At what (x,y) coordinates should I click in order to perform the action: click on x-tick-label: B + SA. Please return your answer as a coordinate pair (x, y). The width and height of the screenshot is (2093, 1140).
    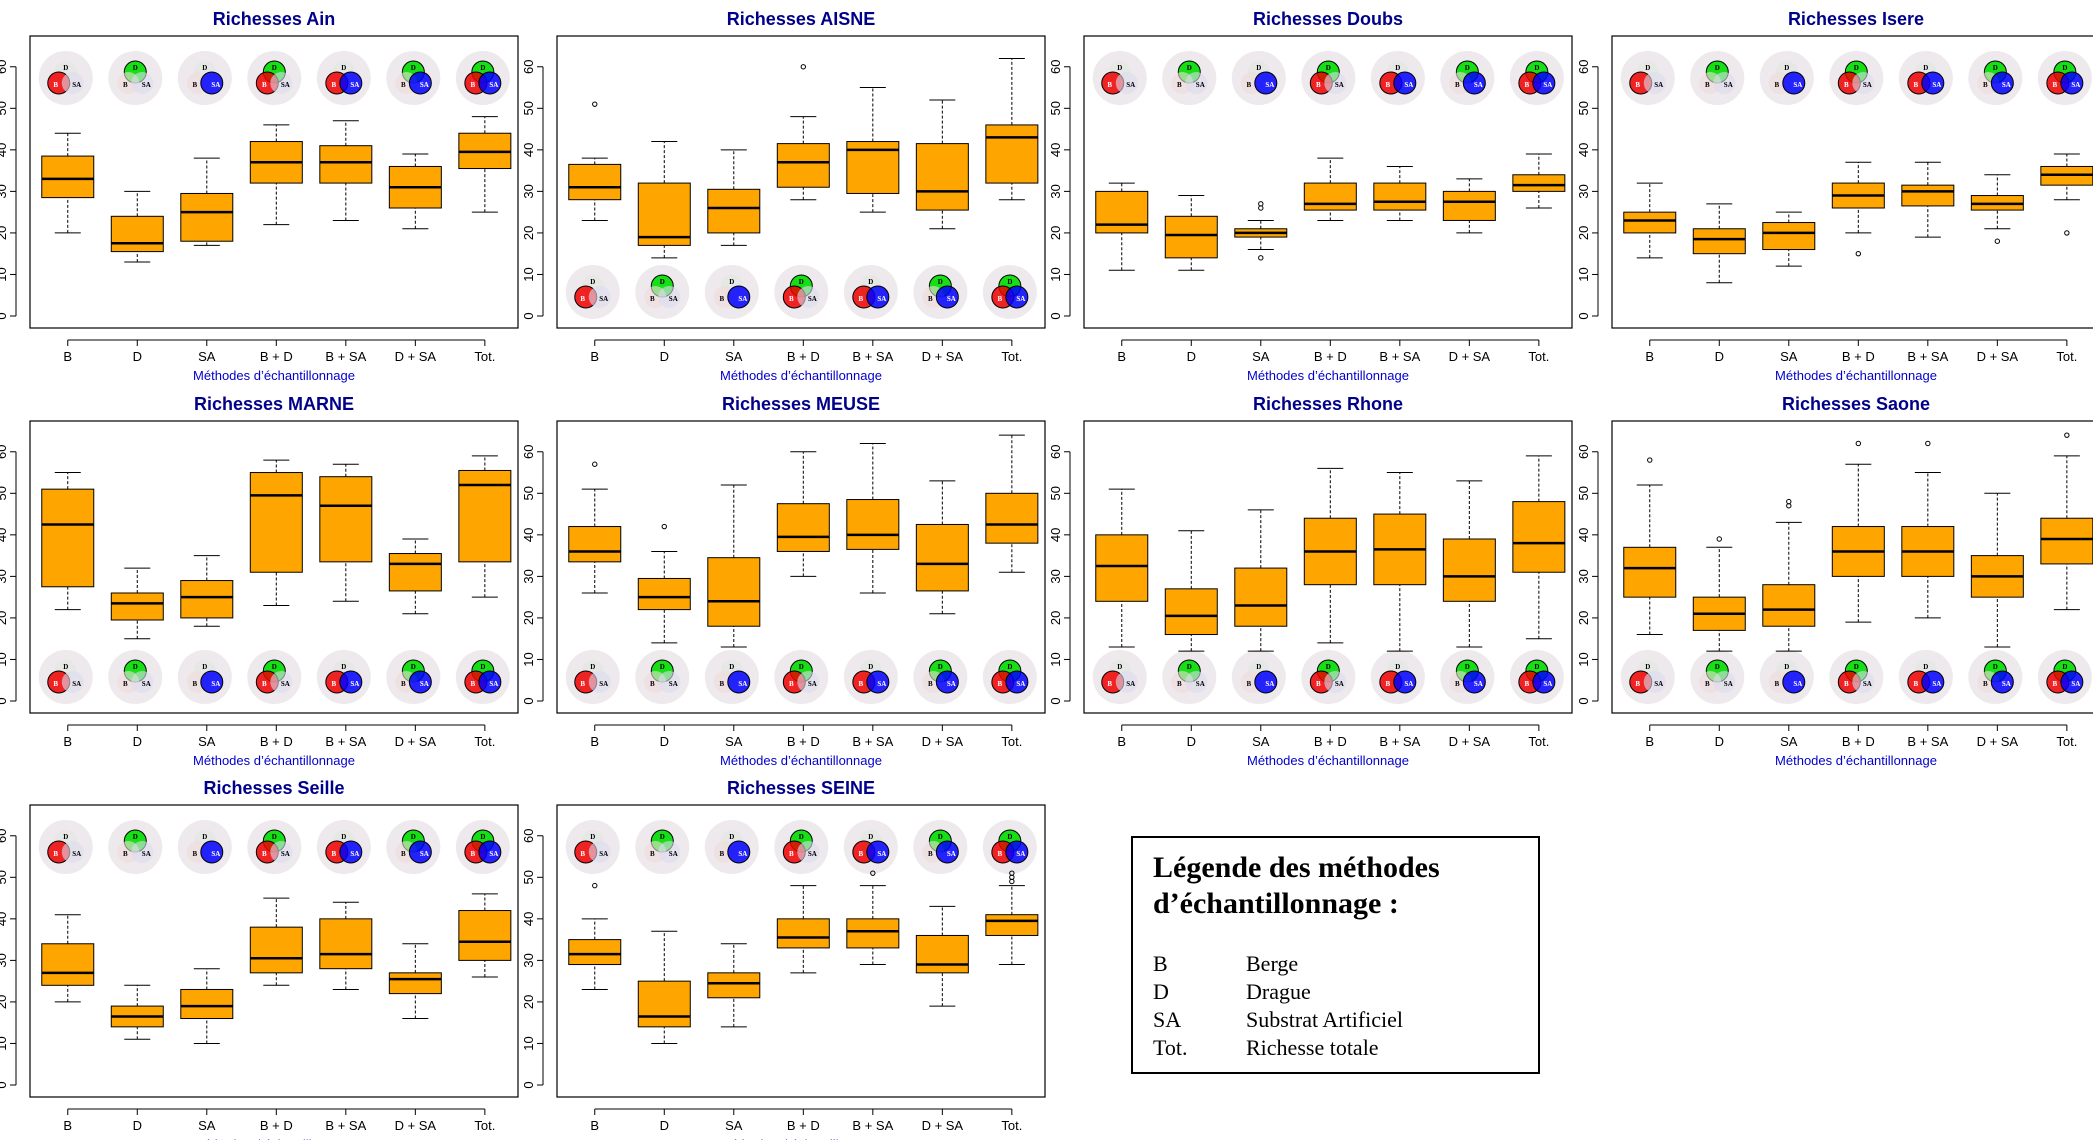
    Looking at the image, I should click on (1399, 356).